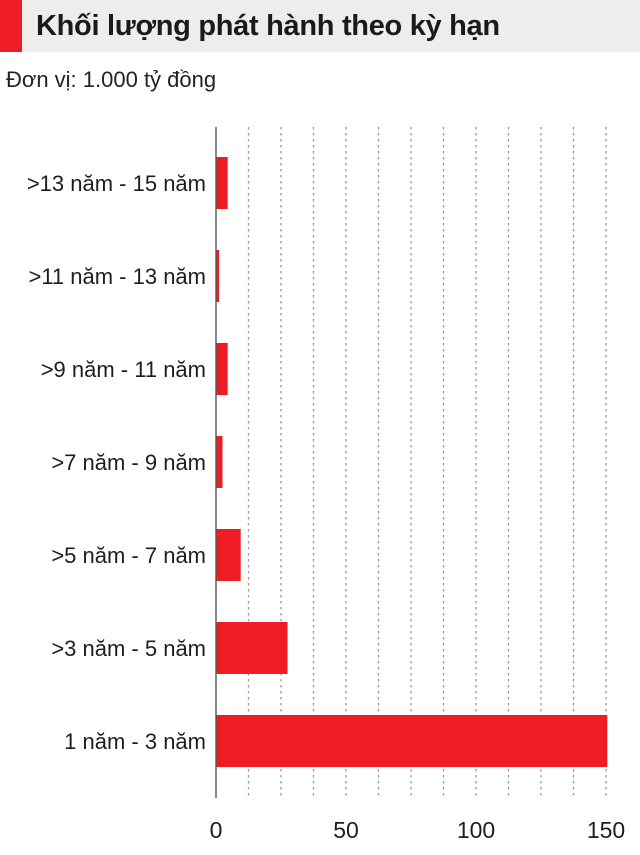 Image resolution: width=640 pixels, height=855 pixels. I want to click on category-label: >5 năm - 7 năm, so click(128, 555).